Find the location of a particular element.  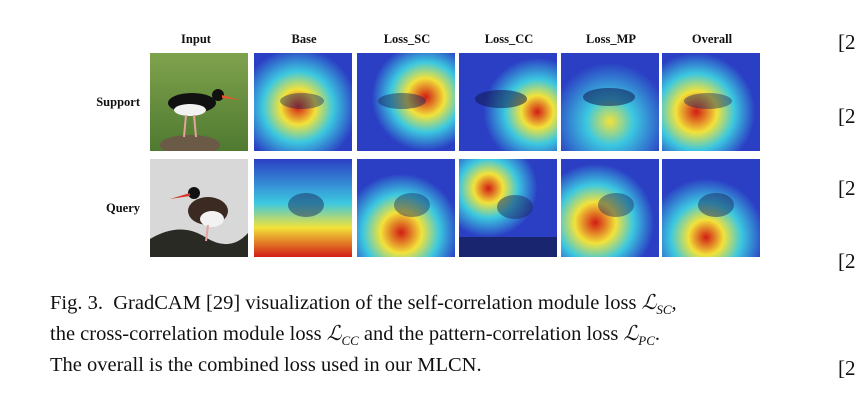

loss-subscript-cc: CC is located at coordinates (350, 341).